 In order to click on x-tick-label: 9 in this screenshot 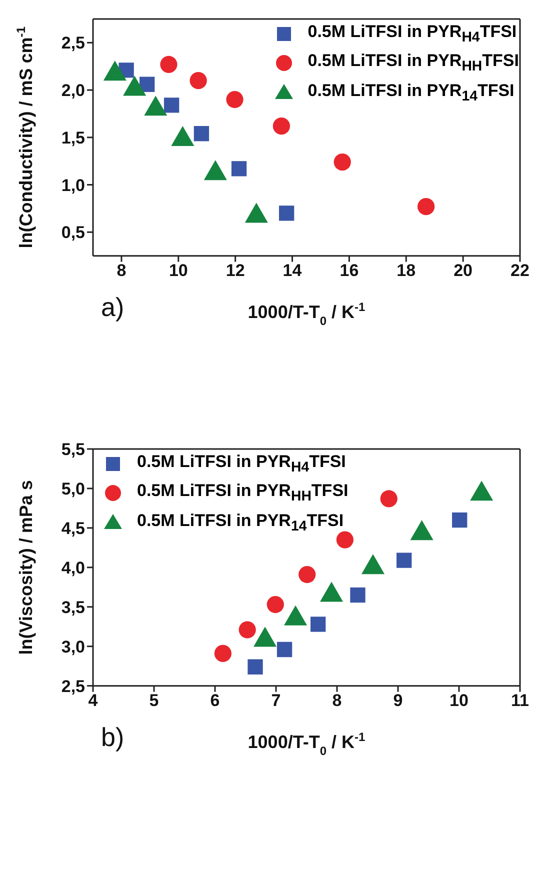, I will do `click(398, 700)`.